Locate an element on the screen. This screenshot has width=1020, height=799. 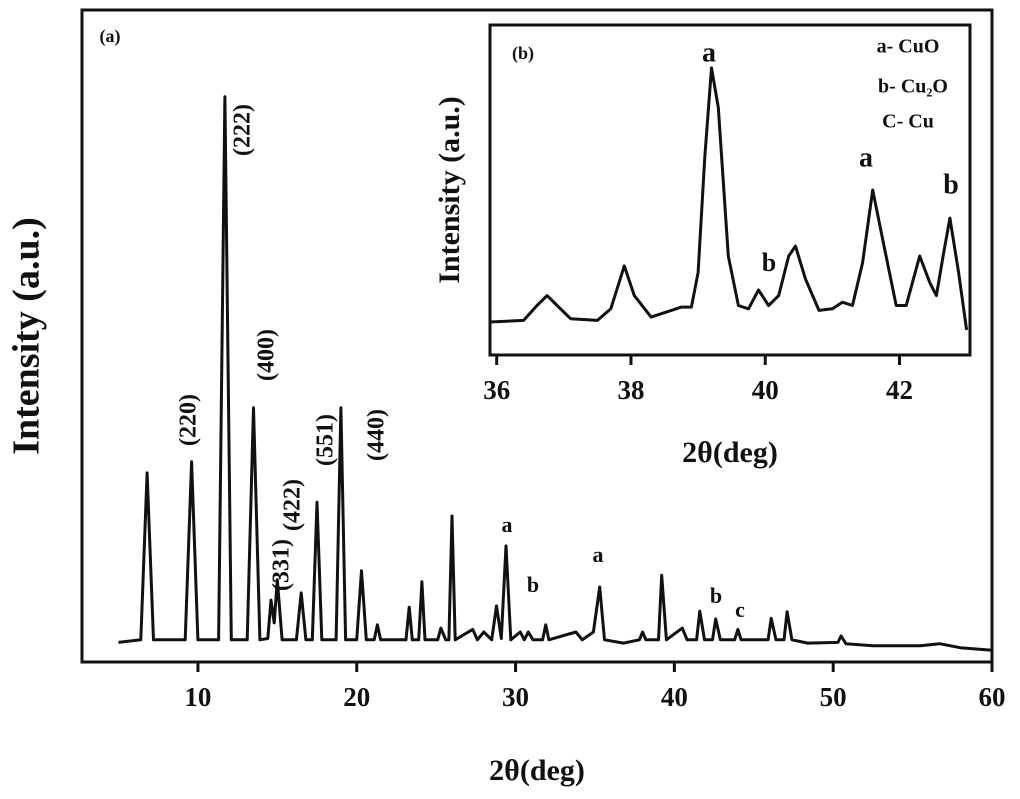
annotation: (400) is located at coordinates (267, 355).